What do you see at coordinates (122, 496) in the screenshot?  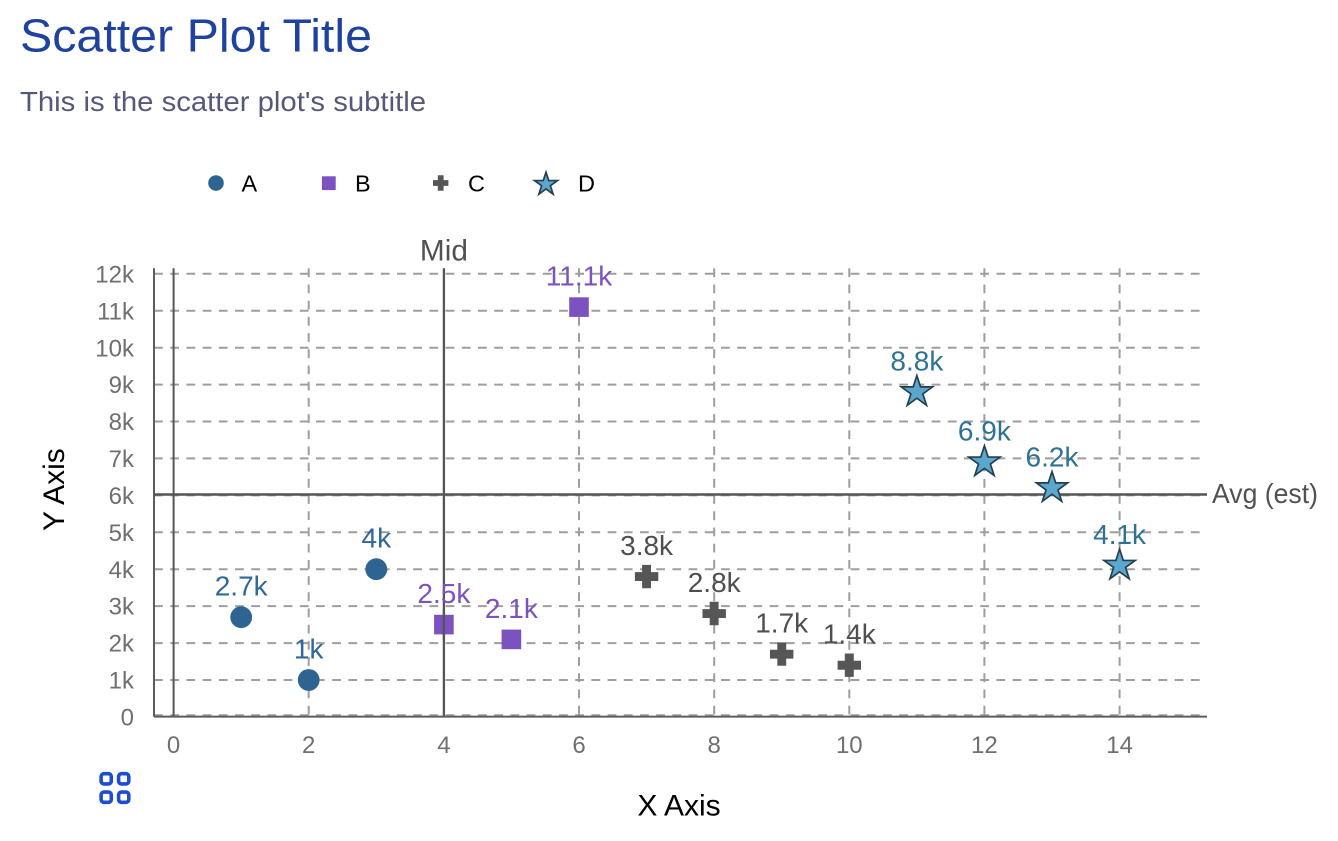 I see `svg-text: 6k` at bounding box center [122, 496].